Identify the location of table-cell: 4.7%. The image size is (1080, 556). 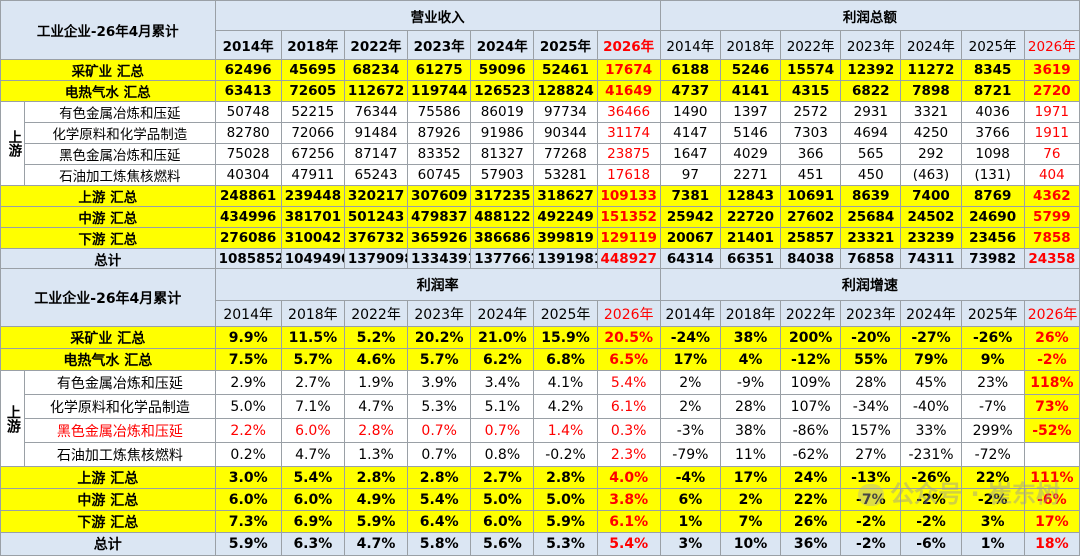
(376, 544).